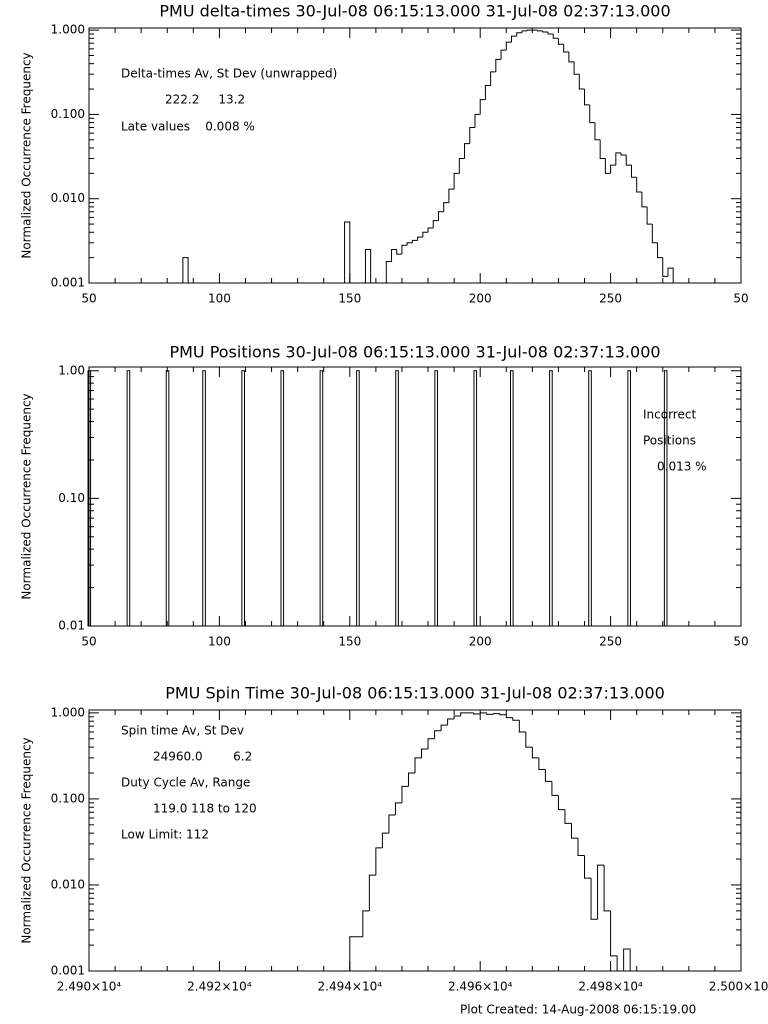 This screenshot has height=1024, width=768. I want to click on footer: Plot Created: 14-Aug-2008 06:15:19.00, so click(578, 1010).